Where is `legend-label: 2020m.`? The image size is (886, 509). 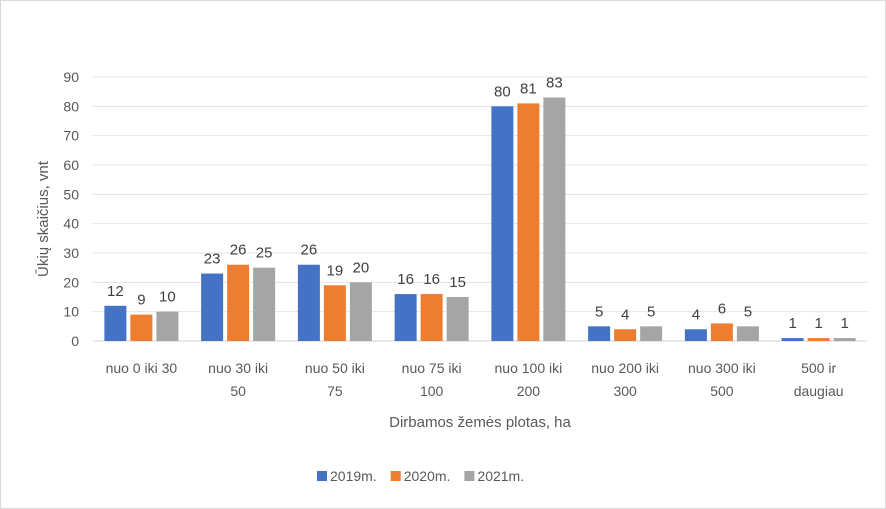 legend-label: 2020m. is located at coordinates (427, 476).